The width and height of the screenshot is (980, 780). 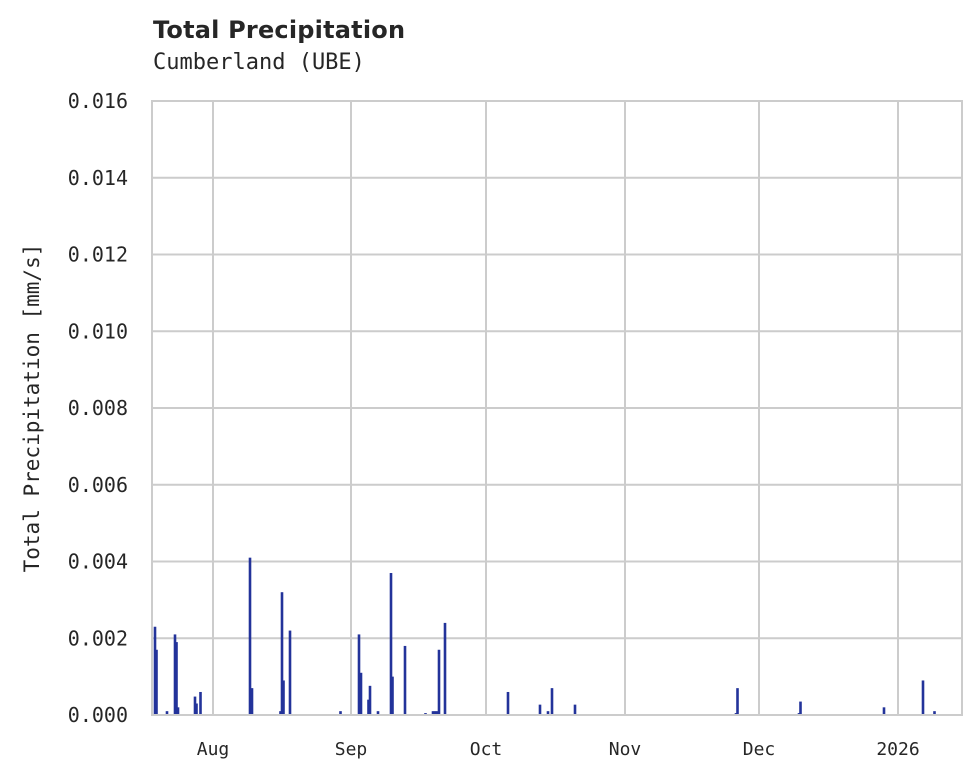 I want to click on x-tick-label: Oct, so click(x=486, y=749).